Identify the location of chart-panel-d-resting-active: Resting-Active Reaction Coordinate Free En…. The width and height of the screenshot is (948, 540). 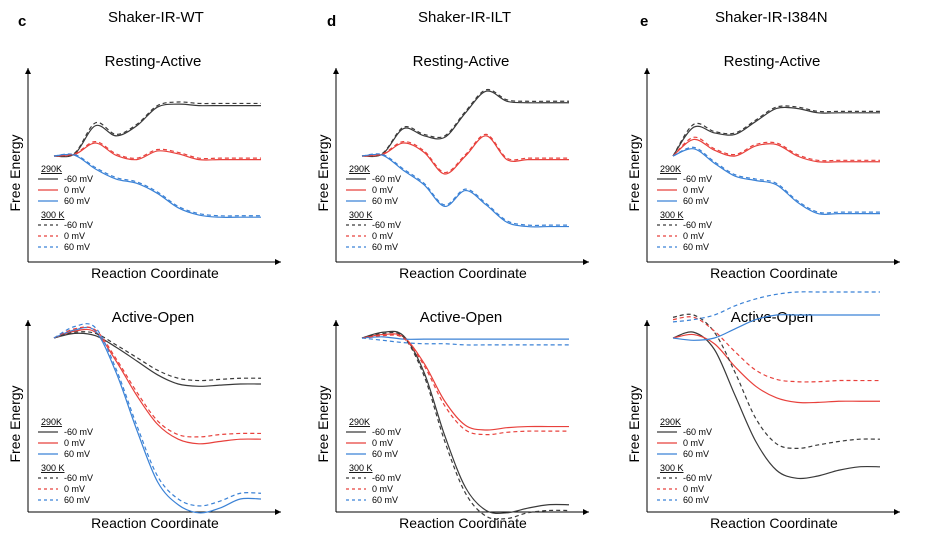
(452, 167).